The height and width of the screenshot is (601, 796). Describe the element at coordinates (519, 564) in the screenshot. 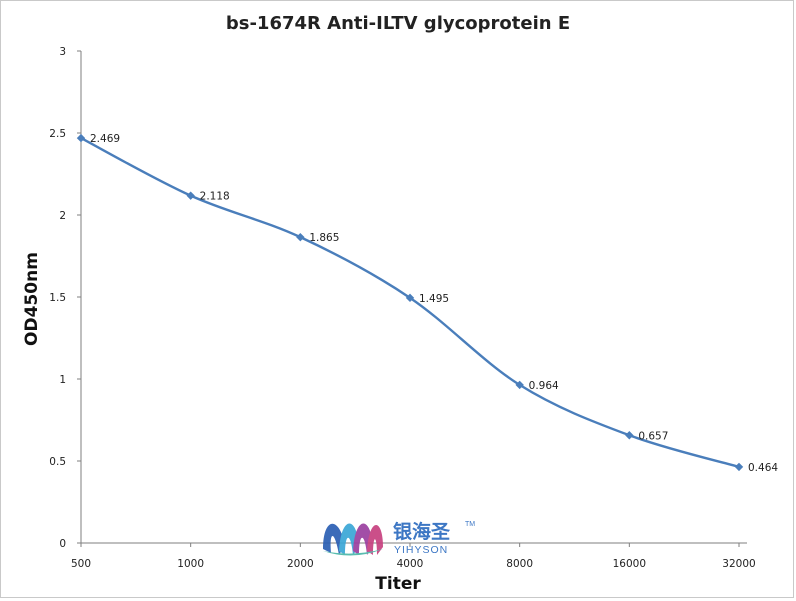

I see `x-tick-label: 8000` at that location.